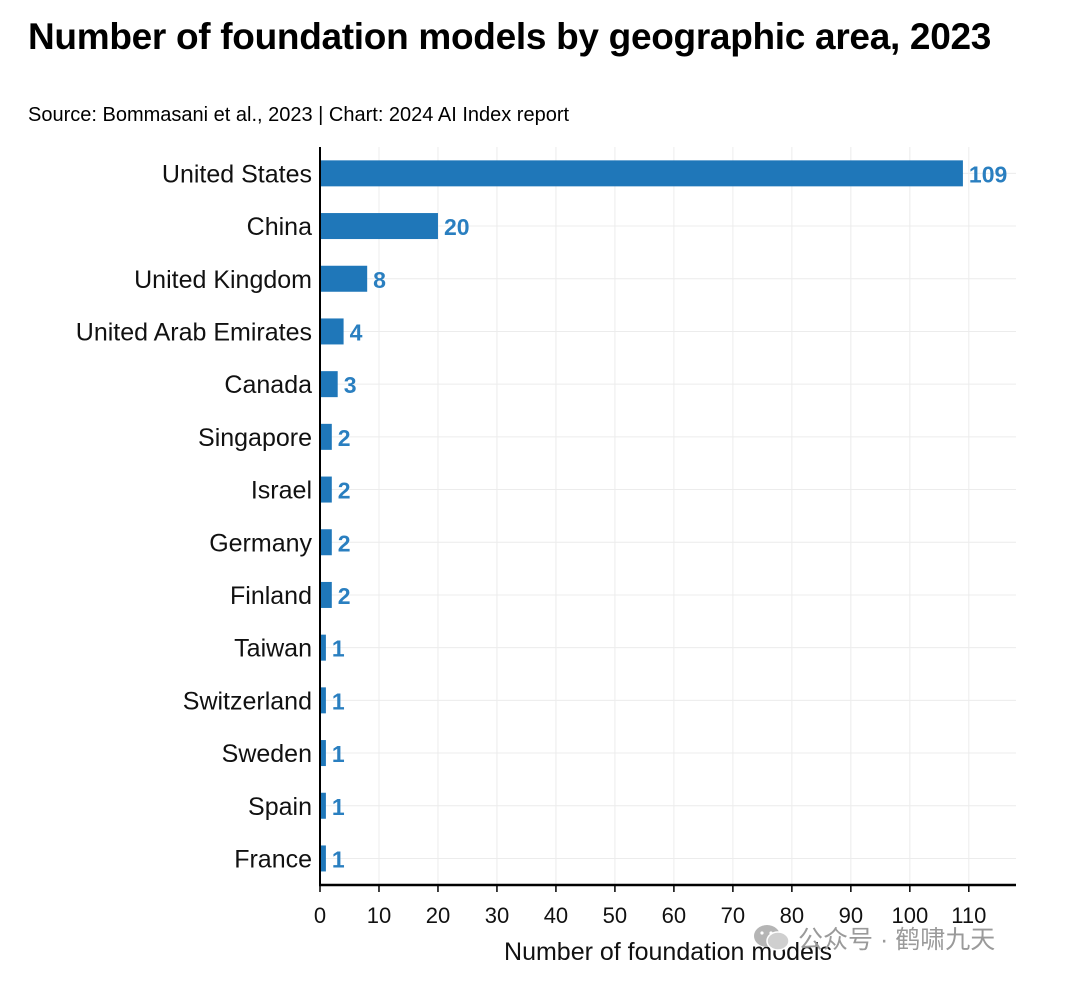 The height and width of the screenshot is (982, 1080). I want to click on x-tick-label: 30, so click(497, 915).